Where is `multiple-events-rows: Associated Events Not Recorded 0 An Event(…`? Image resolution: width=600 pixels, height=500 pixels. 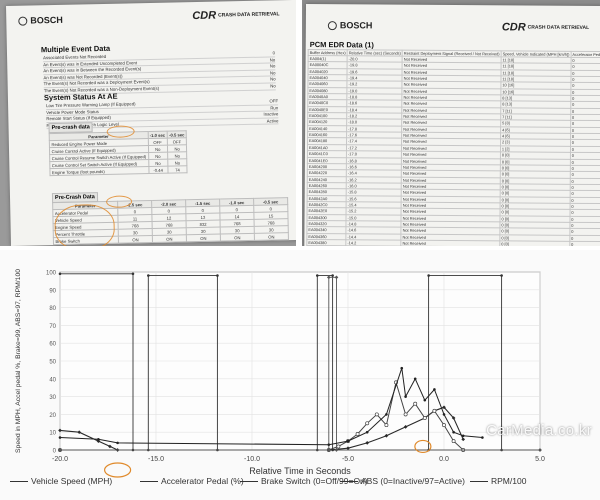 multiple-events-rows: Associated Events Not Recorded 0 An Event(… is located at coordinates (159, 72).